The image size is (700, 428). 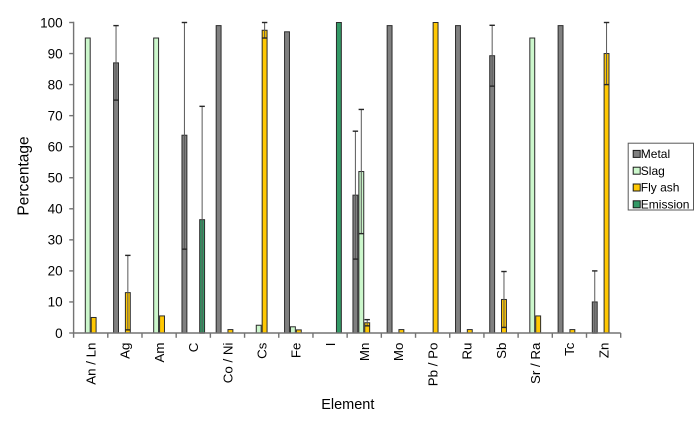 What do you see at coordinates (569, 349) in the screenshot?
I see `svg-text: Tc` at bounding box center [569, 349].